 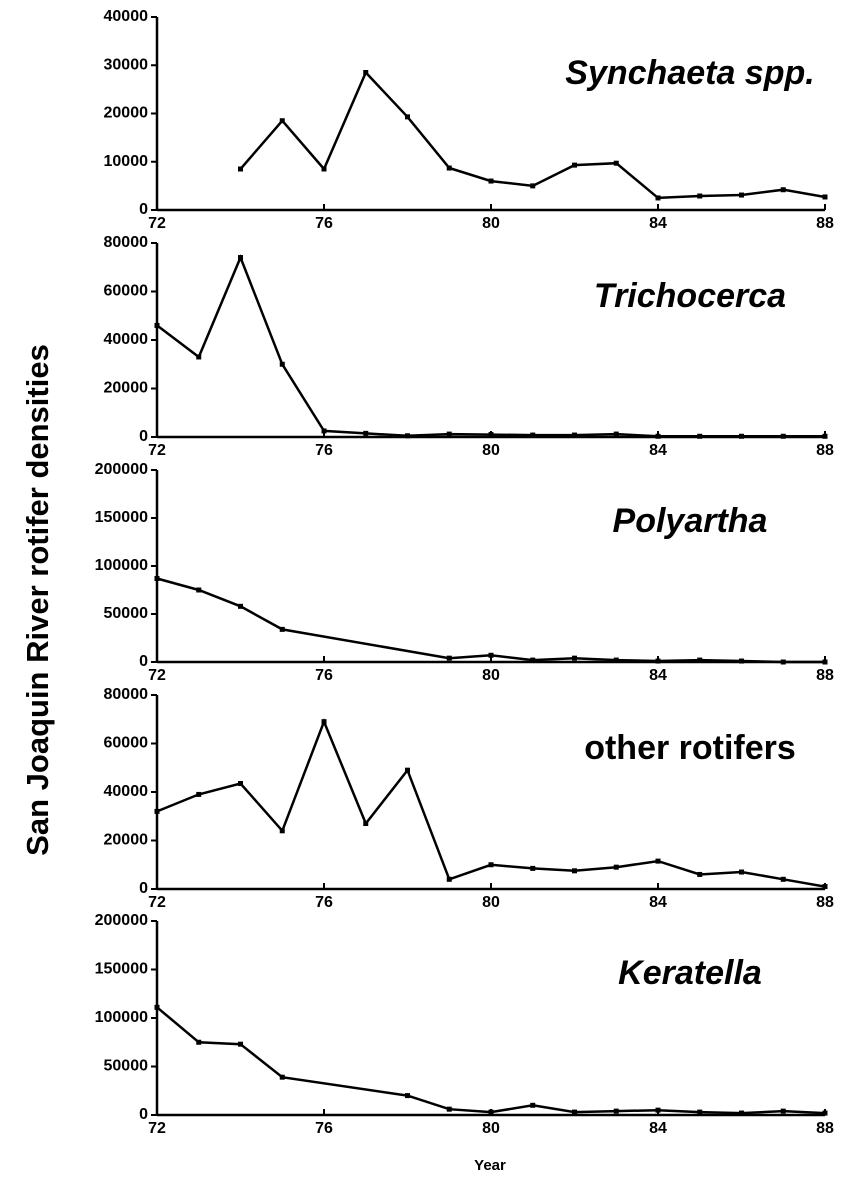 I want to click on panel-title: Polyartha, so click(x=690, y=521).